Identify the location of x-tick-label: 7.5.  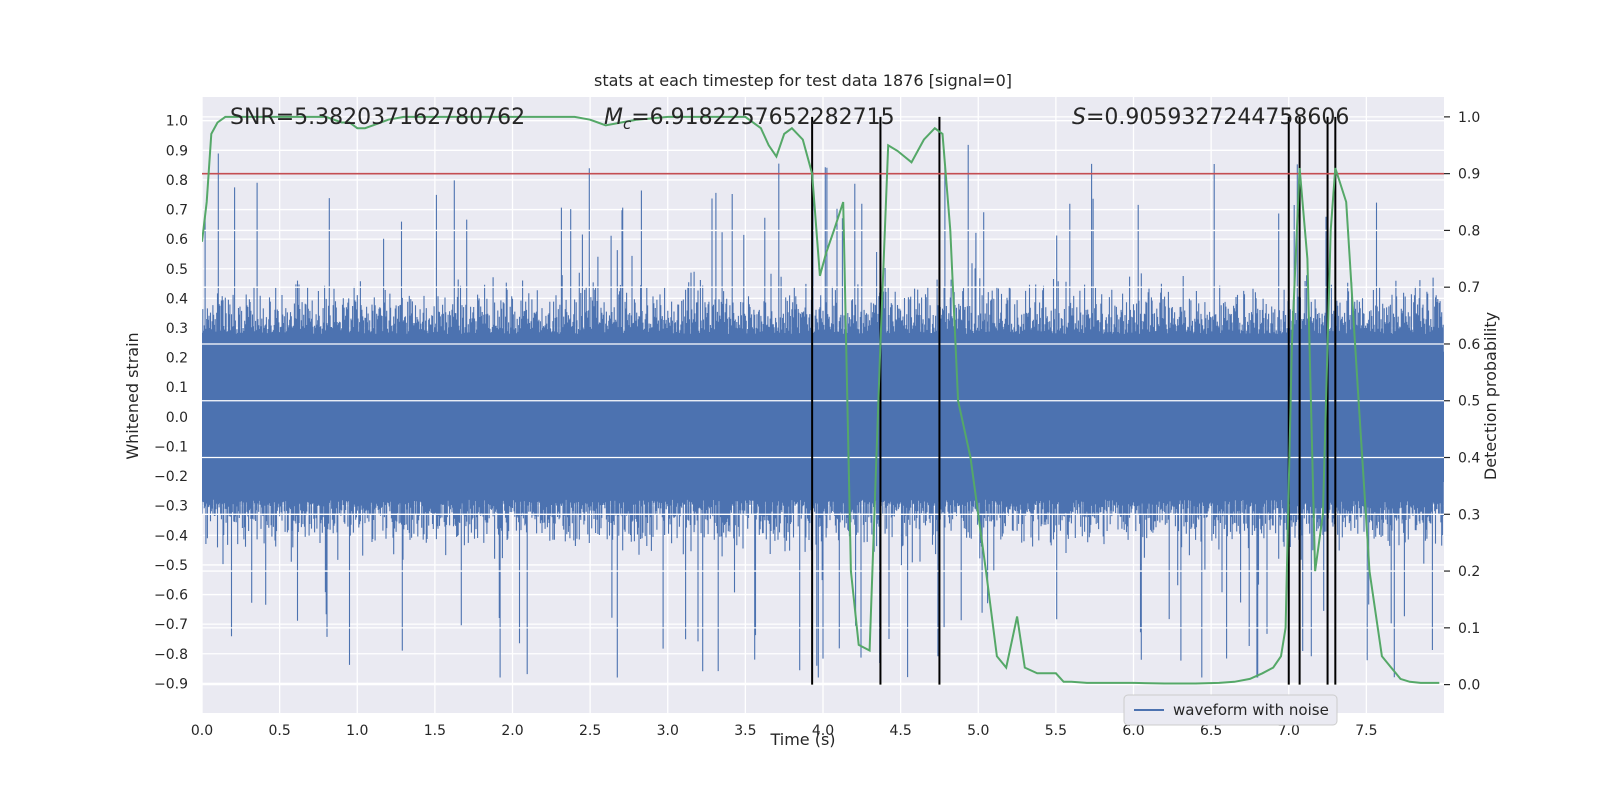
(1366, 731).